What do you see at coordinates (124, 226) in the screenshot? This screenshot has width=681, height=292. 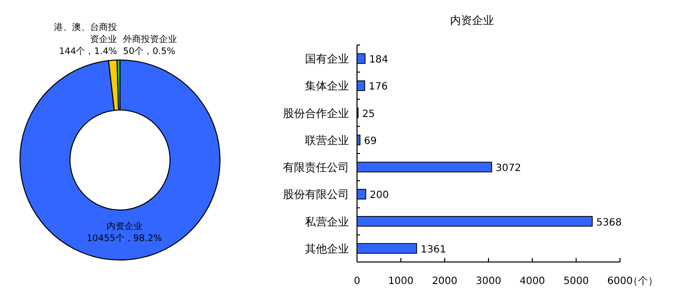 I see `slice-label: 内资企业` at bounding box center [124, 226].